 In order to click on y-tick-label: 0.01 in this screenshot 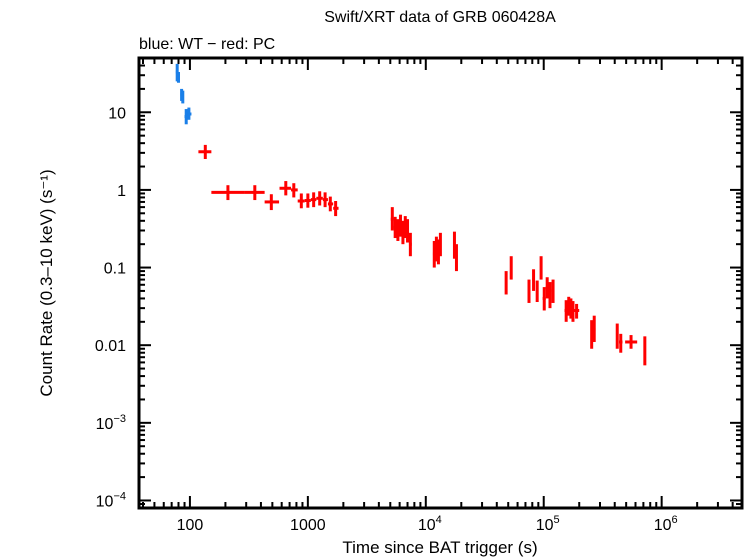, I will do `click(110, 346)`.